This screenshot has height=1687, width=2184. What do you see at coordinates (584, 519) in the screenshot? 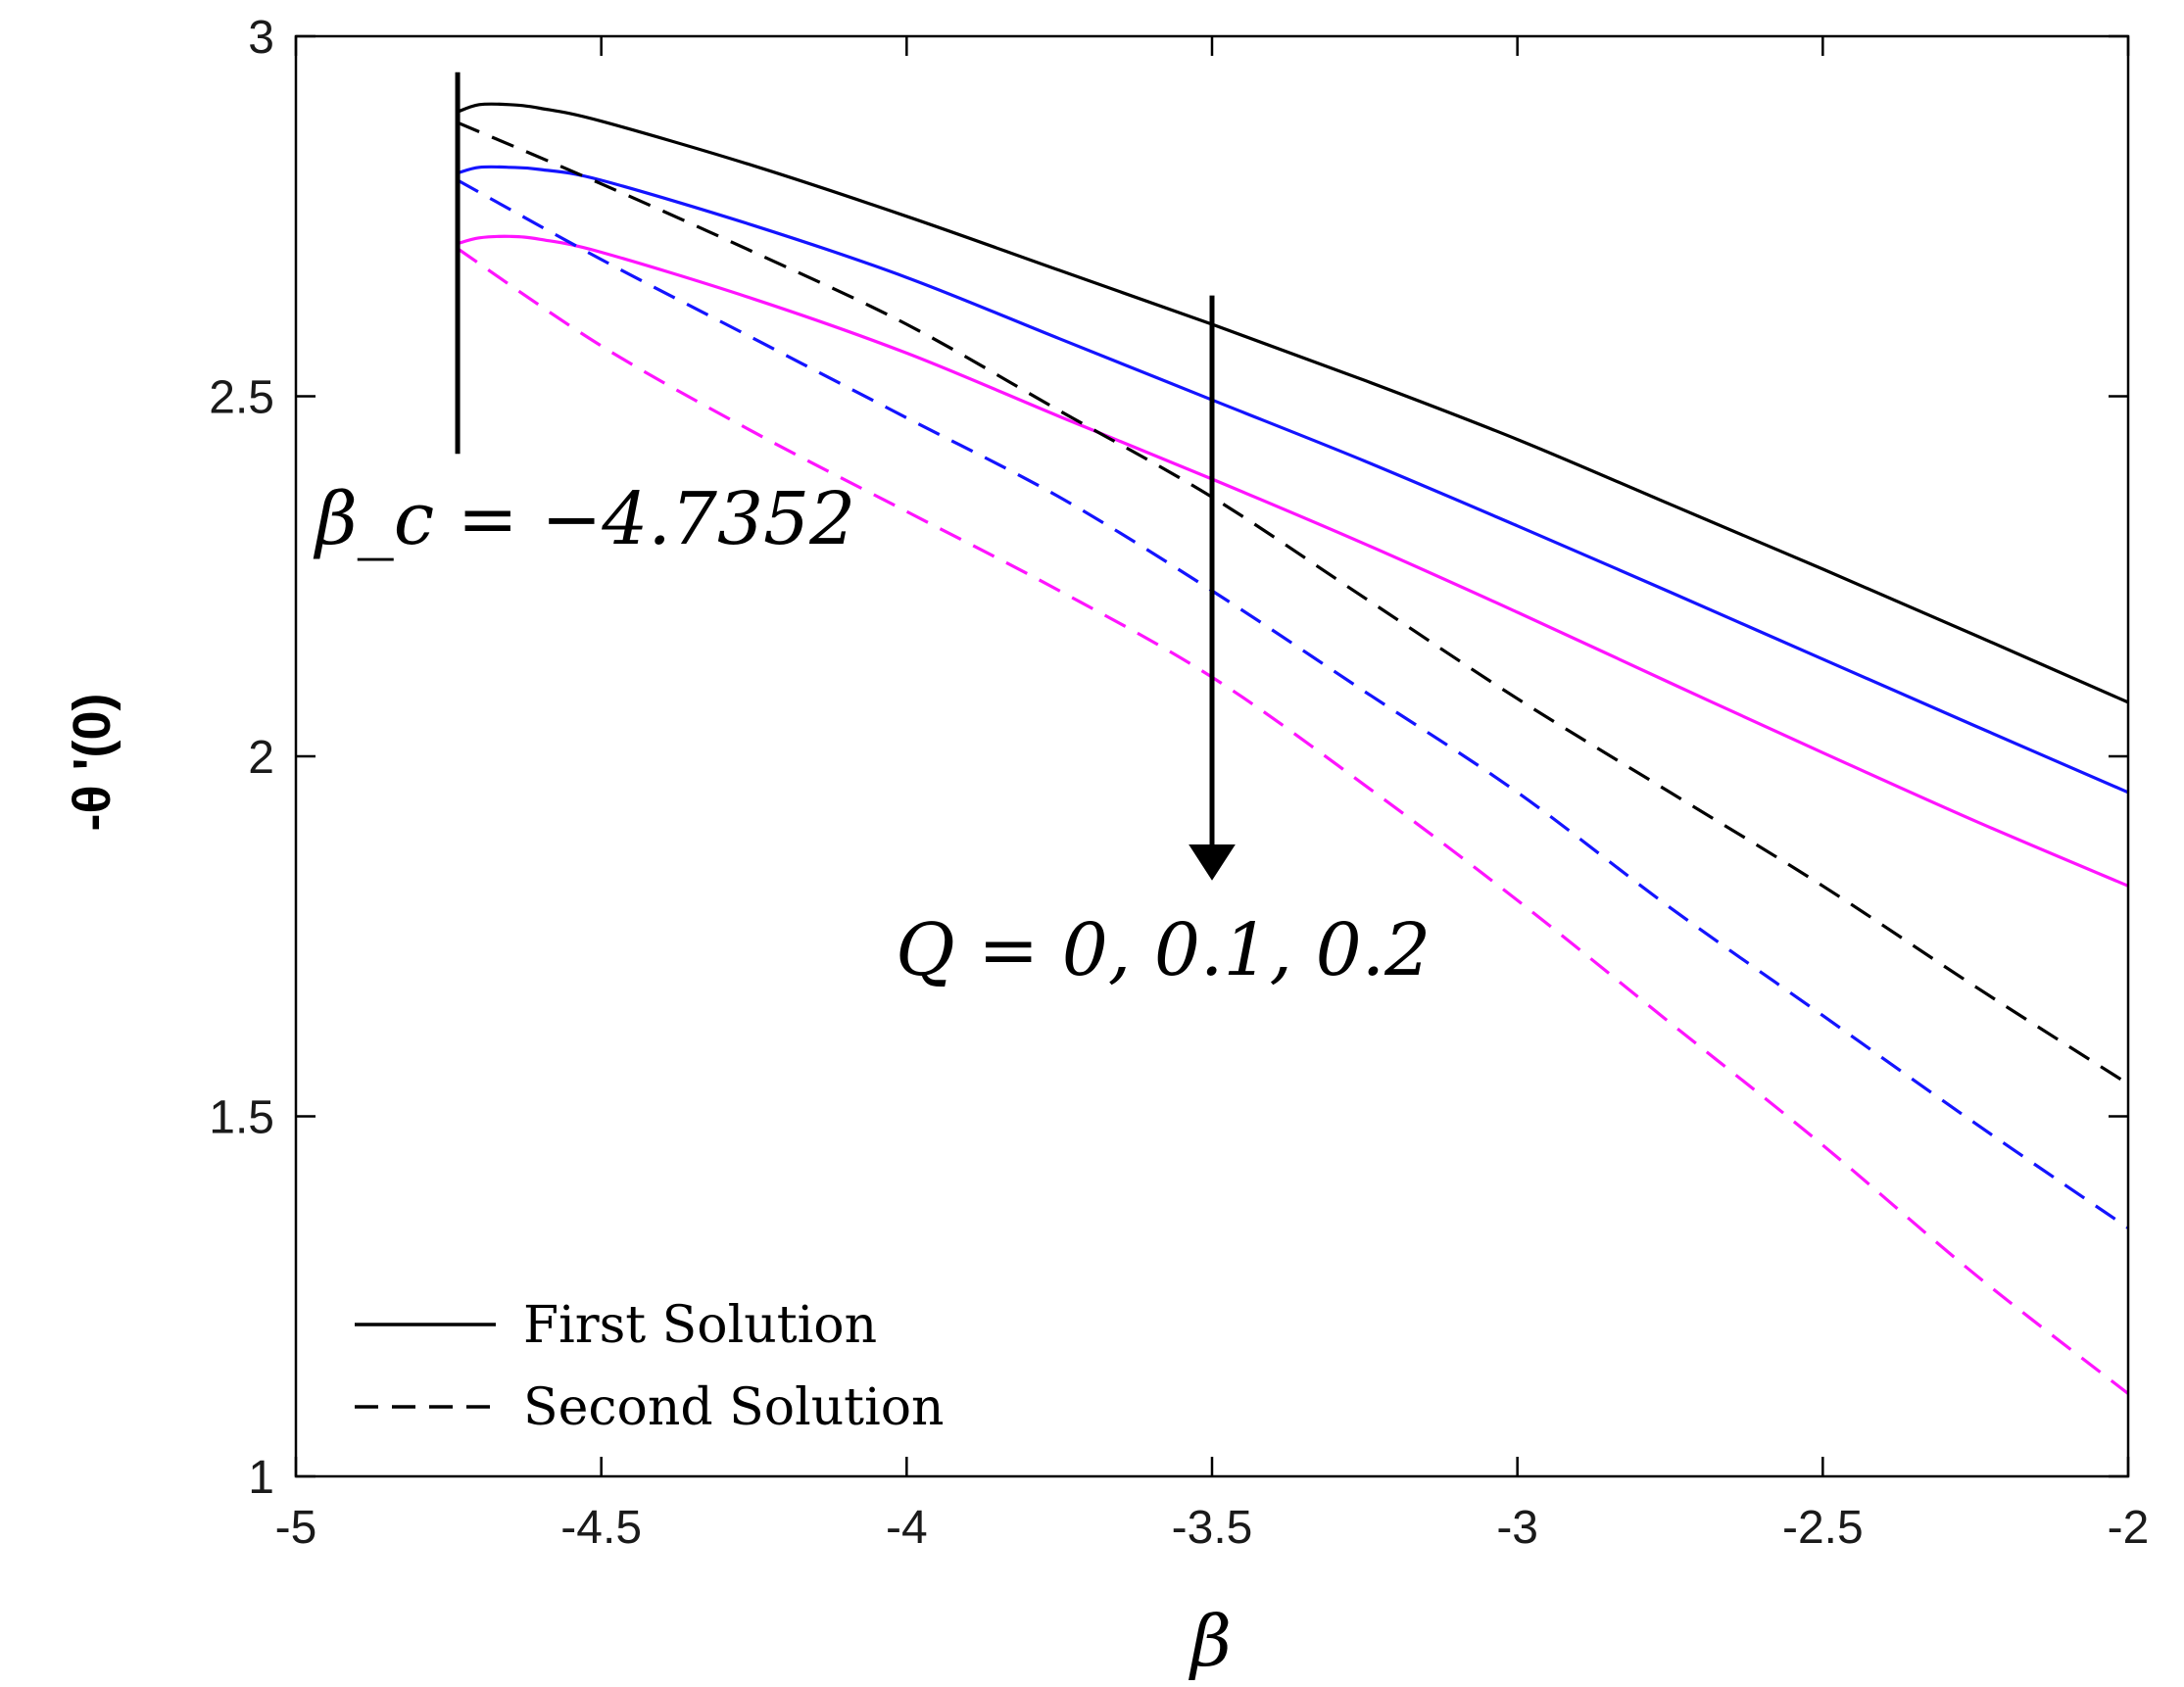
I see `critical-point-label: β_c = −4.7352` at bounding box center [584, 519].